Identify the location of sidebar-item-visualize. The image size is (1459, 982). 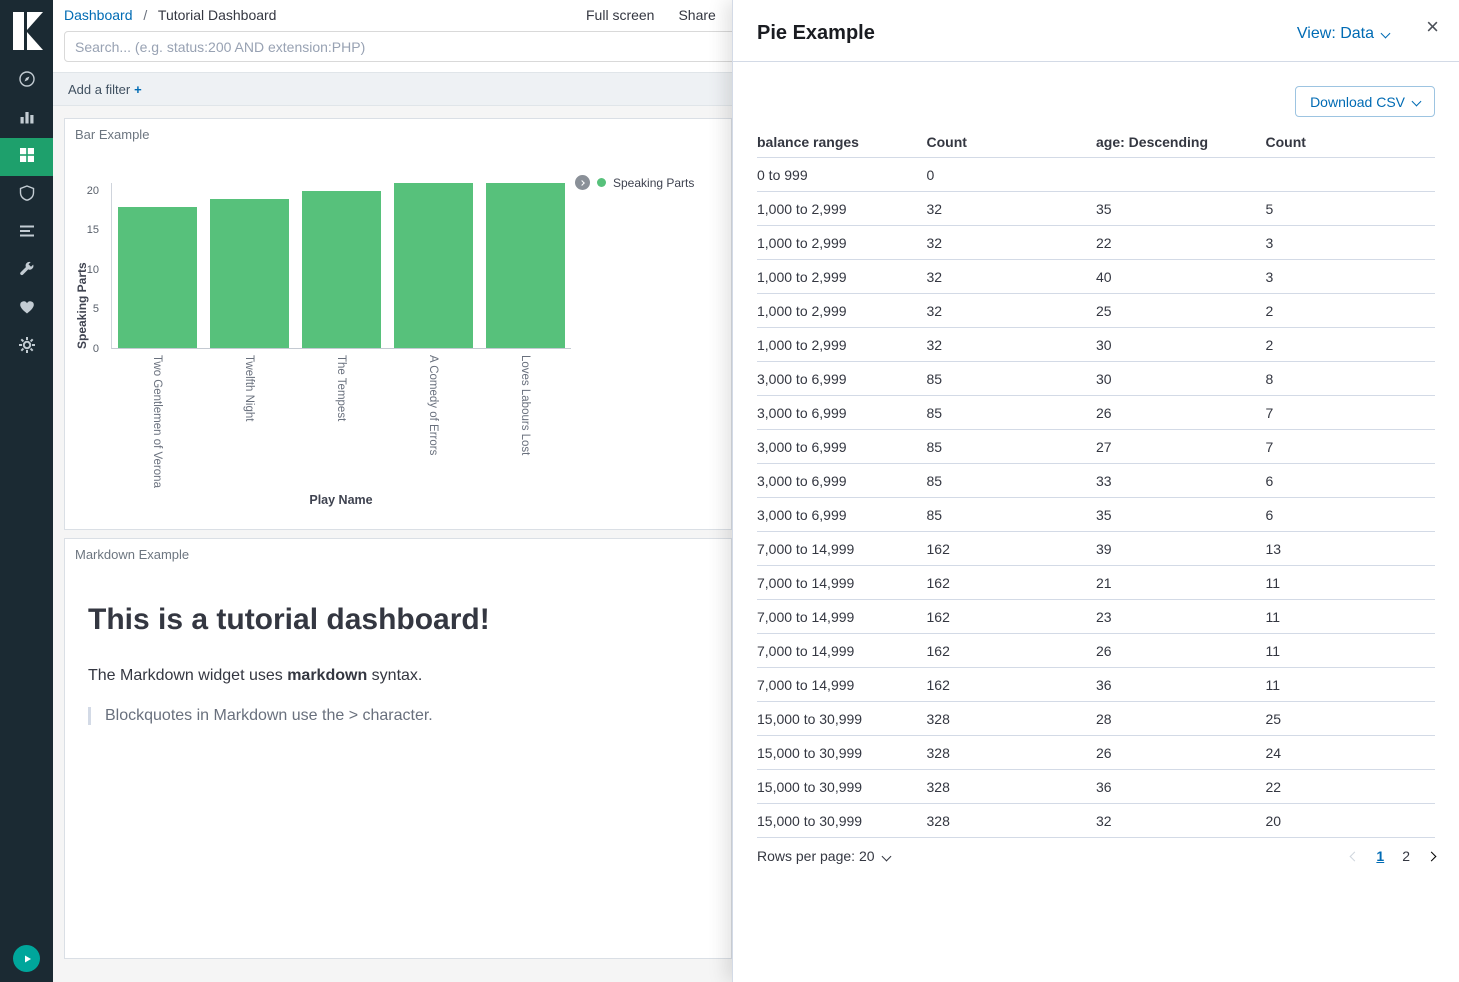
(26, 119).